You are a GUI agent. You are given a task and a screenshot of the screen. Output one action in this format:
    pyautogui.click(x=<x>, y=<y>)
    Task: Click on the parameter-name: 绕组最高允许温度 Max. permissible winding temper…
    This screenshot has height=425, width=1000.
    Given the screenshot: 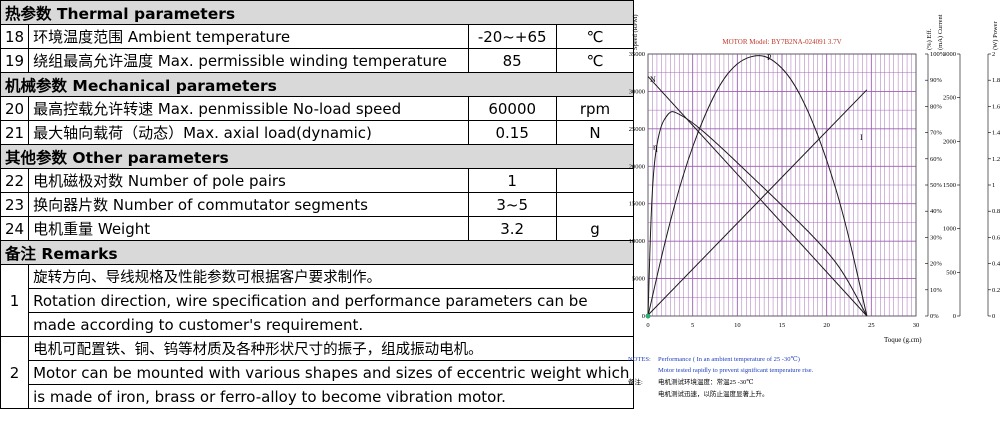 What is the action you would take?
    pyautogui.click(x=248, y=60)
    